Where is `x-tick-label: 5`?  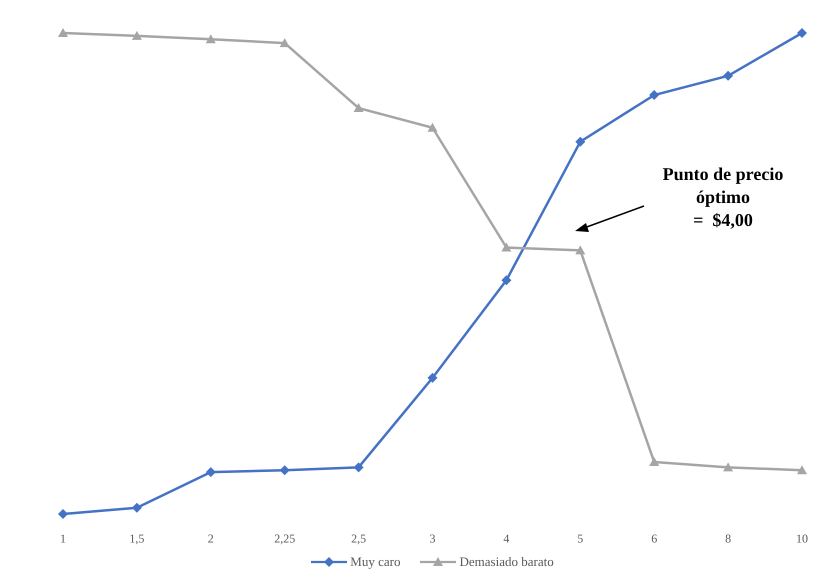 x-tick-label: 5 is located at coordinates (580, 539).